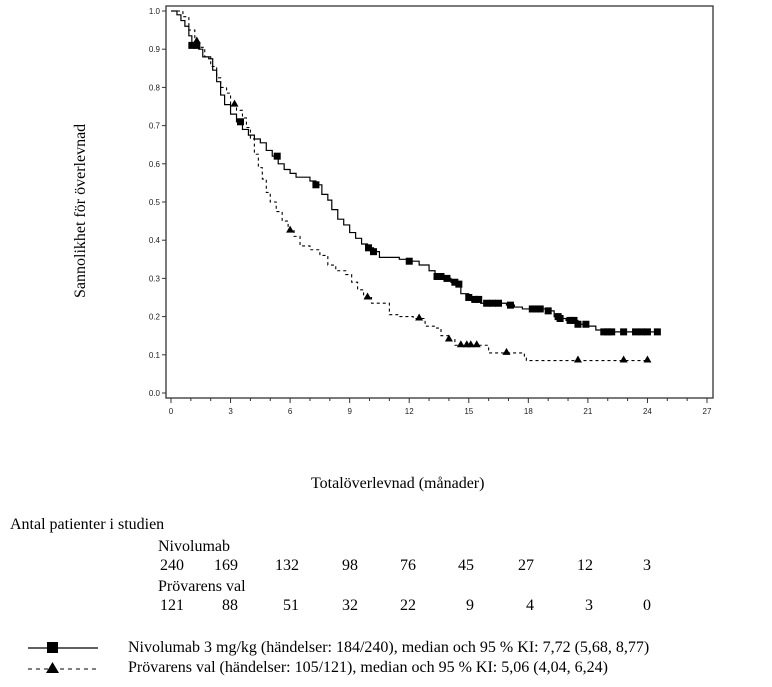 This screenshot has height=687, width=772. I want to click on at-risk-count: 88, so click(230, 605).